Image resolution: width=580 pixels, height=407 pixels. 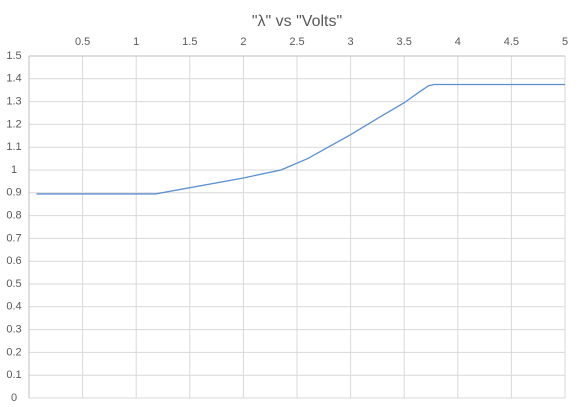 I want to click on y-tick-label: 0.9, so click(x=13, y=193).